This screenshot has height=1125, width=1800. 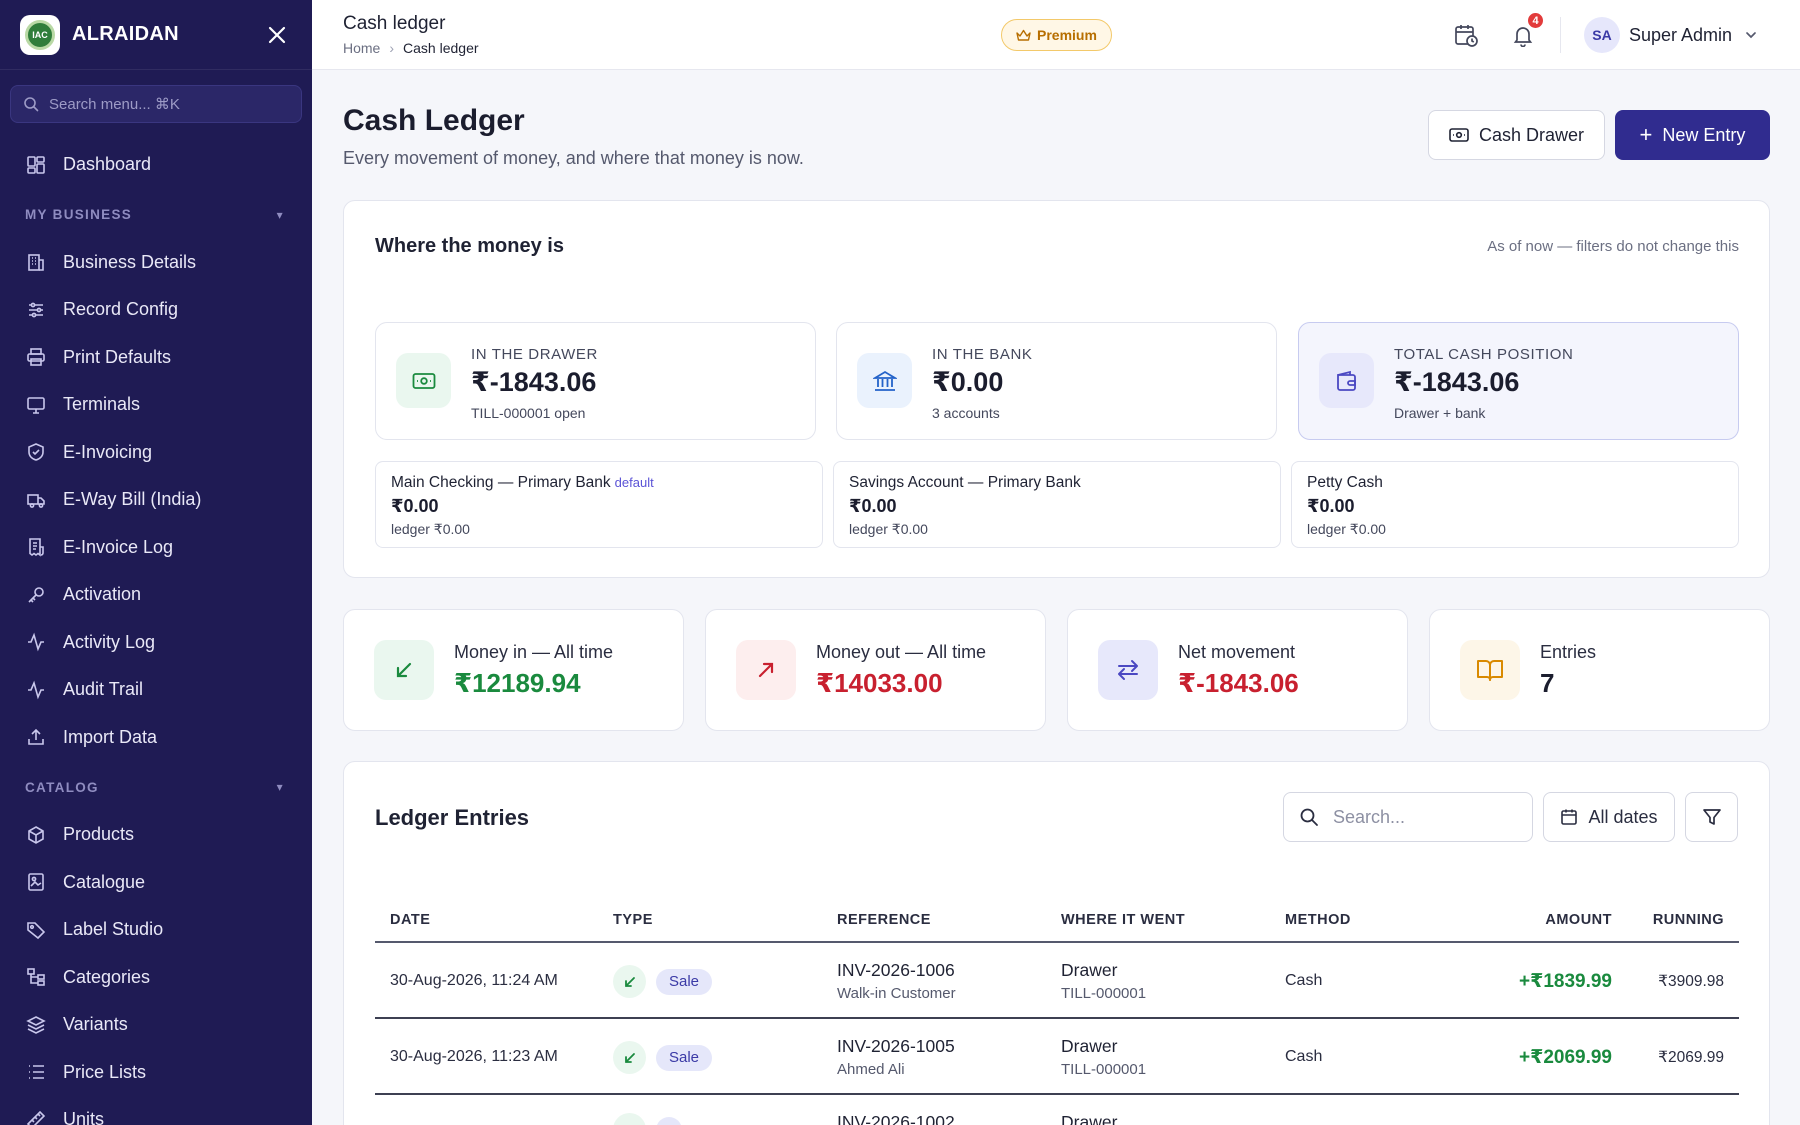 What do you see at coordinates (1490, 670) in the screenshot?
I see `open-book-icon` at bounding box center [1490, 670].